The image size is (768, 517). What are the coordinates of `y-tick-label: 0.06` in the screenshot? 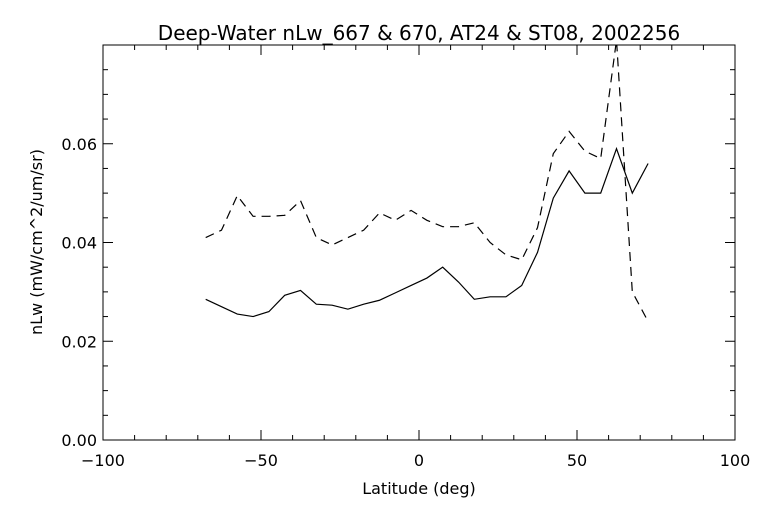 It's located at (79, 144).